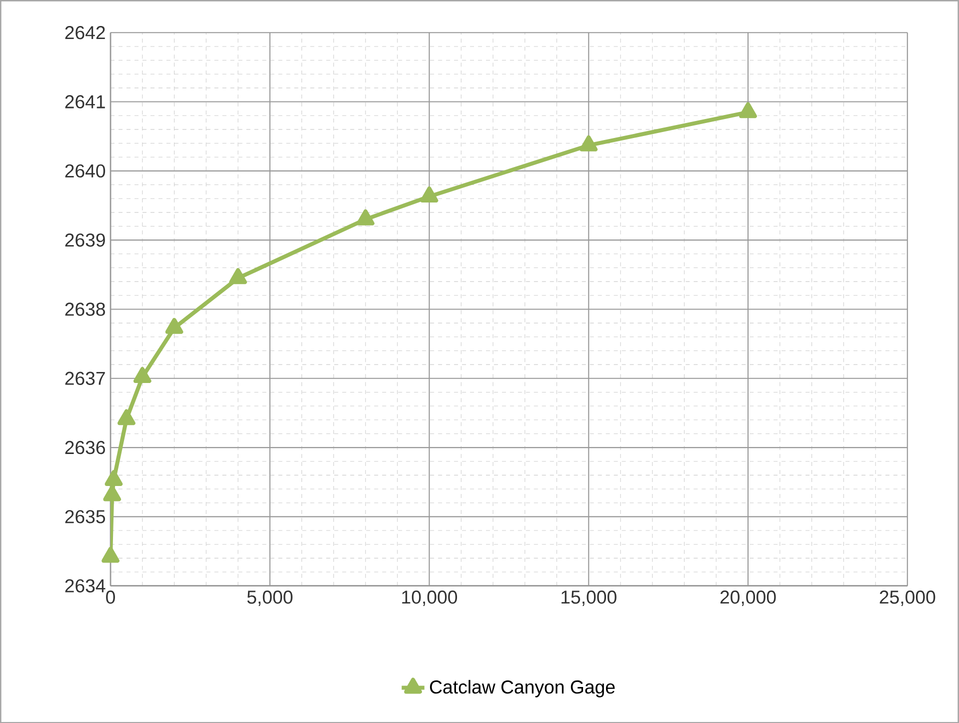  What do you see at coordinates (430, 598) in the screenshot?
I see `x-tick-label: 10,000` at bounding box center [430, 598].